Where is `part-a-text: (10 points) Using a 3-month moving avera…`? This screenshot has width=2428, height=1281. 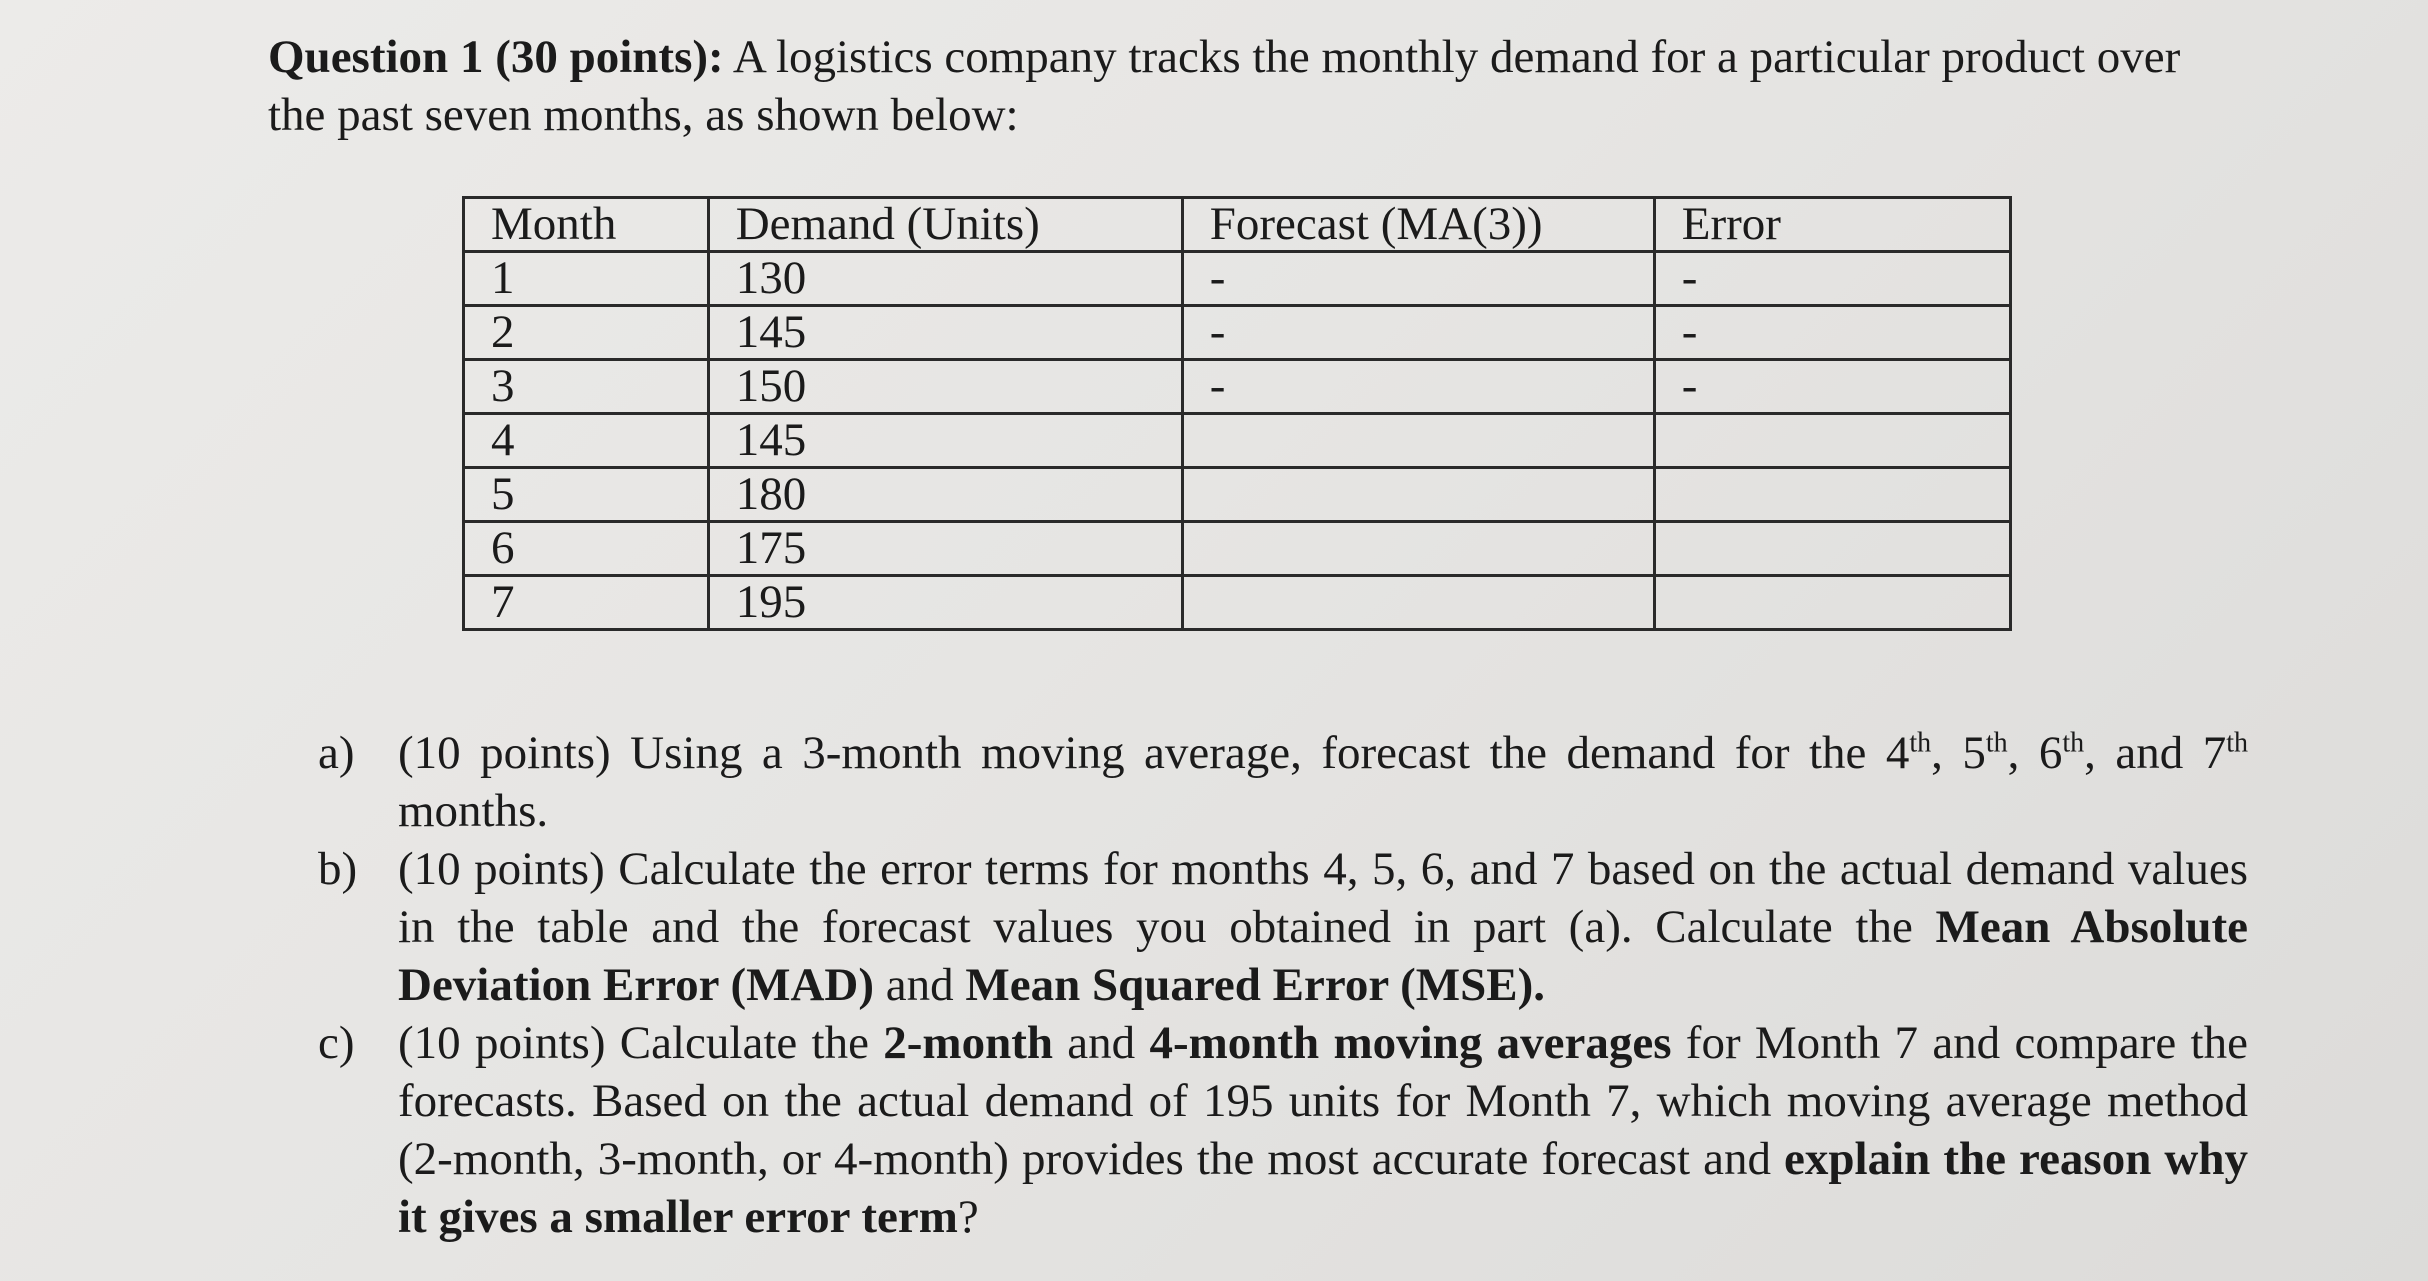
part-a-text: (10 points) Using a 3-month moving avera… is located at coordinates (1323, 782).